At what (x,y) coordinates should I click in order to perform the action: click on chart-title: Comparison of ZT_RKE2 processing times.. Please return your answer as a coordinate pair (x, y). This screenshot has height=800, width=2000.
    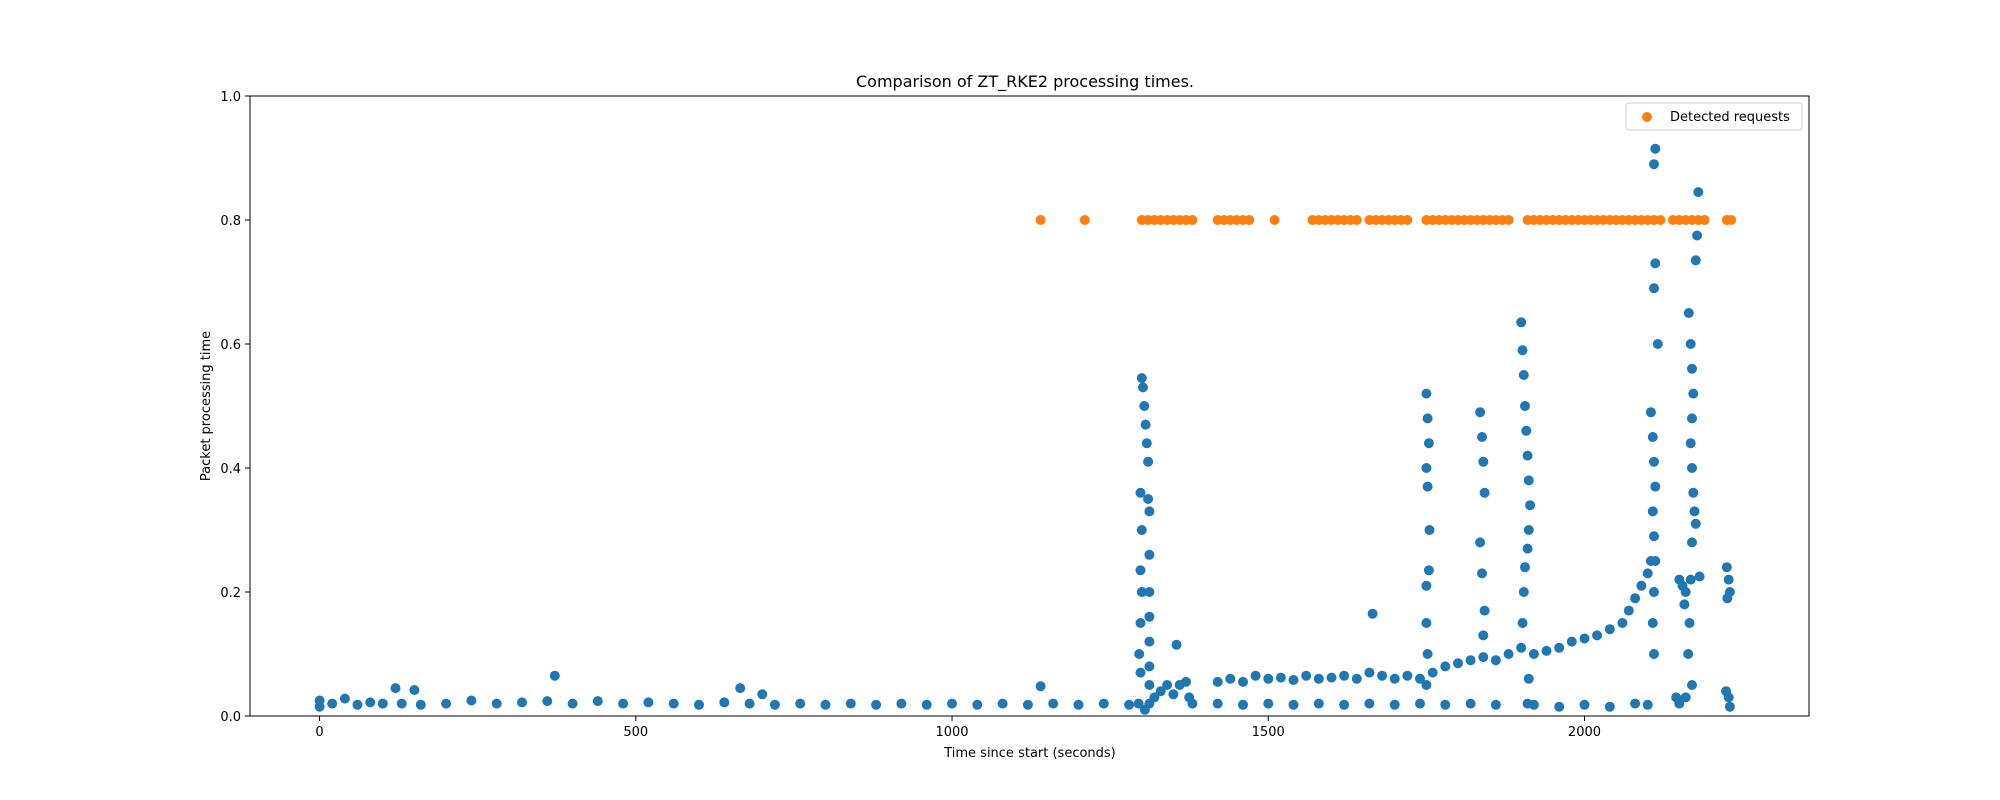
    Looking at the image, I should click on (1025, 82).